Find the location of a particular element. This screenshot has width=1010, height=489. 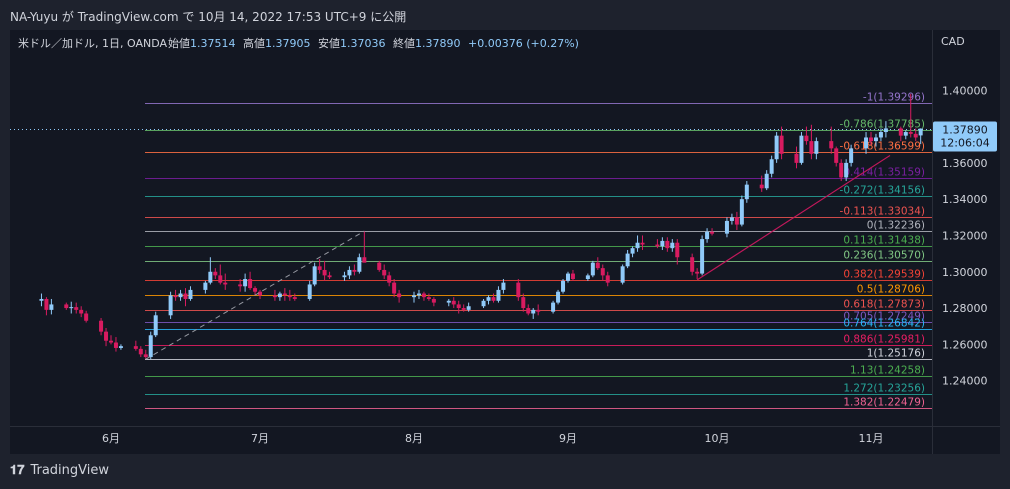

tradingview-logo: 𝟏𝟕 TradingView is located at coordinates (59, 470).